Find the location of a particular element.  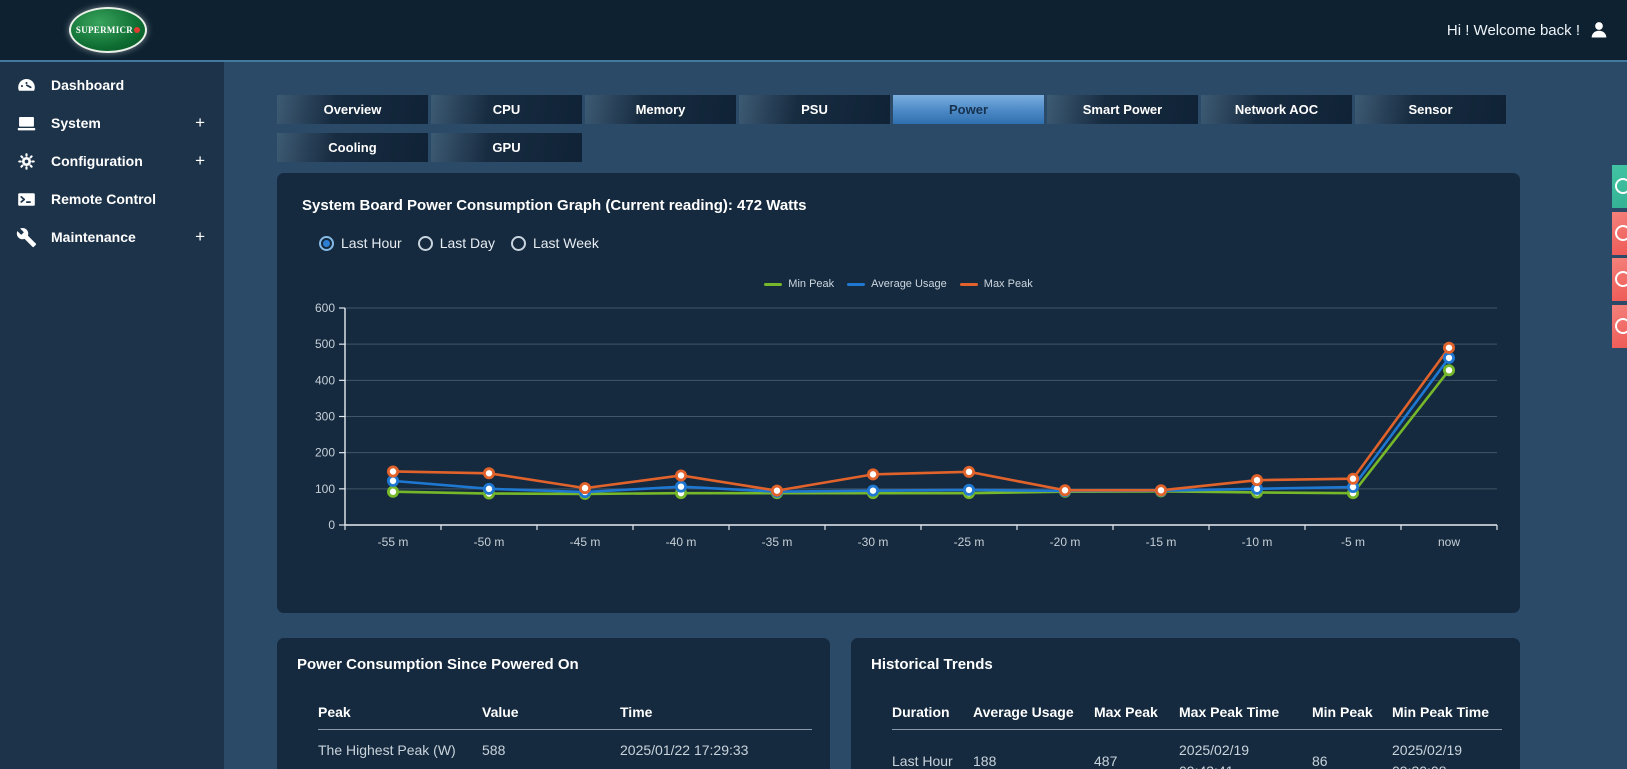

welcome-text: Hi ! Welcome back ! is located at coordinates (1513, 30).